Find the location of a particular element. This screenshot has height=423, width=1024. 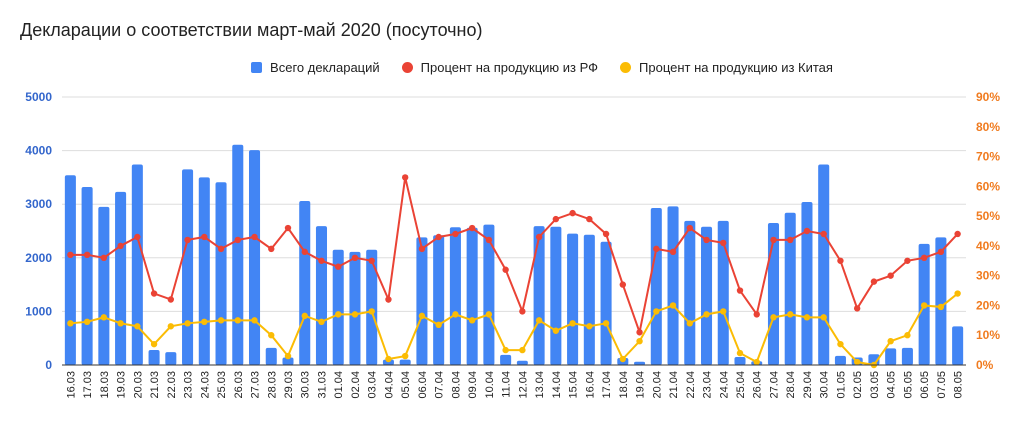

legend-item-total: Всего деклараций is located at coordinates (315, 67).